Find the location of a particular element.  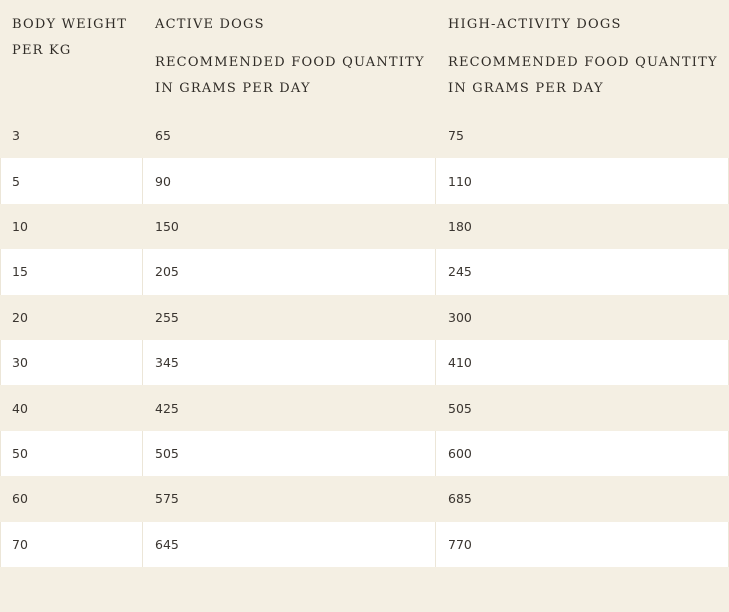

cell-high: 245 is located at coordinates (460, 272).